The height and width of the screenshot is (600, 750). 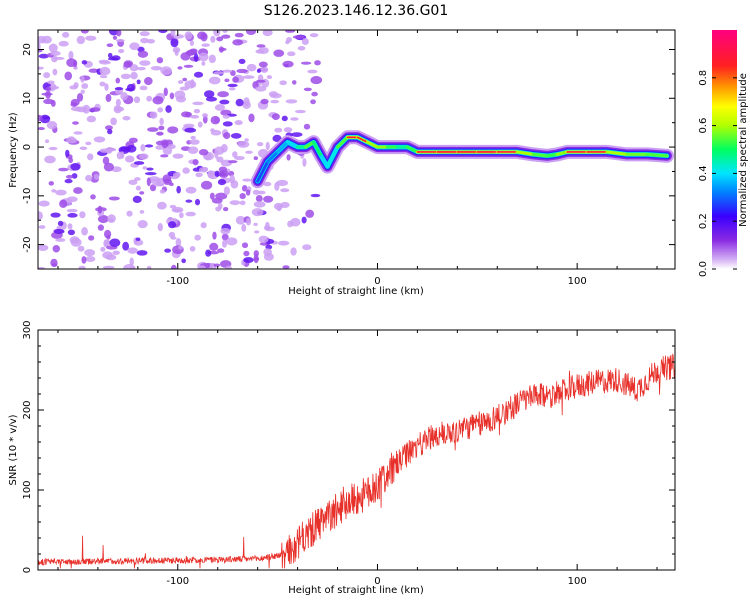 What do you see at coordinates (577, 281) in the screenshot?
I see `spectrogram-xtick-label: 100` at bounding box center [577, 281].